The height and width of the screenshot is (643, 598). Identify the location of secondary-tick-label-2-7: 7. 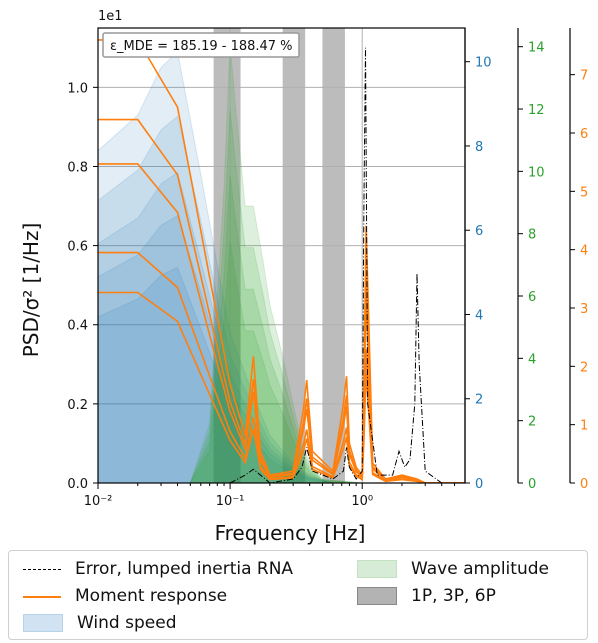
(584, 76).